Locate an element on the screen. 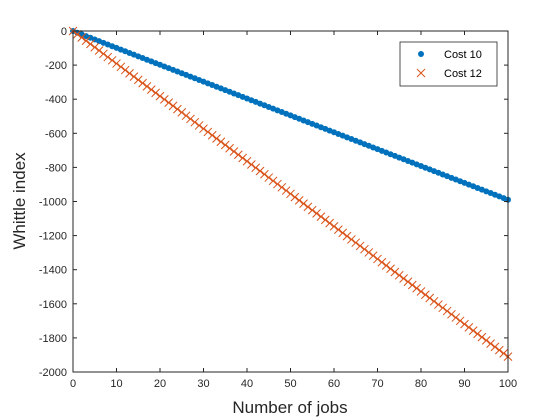 The image size is (560, 420). x-tick-label: 90 is located at coordinates (464, 384).